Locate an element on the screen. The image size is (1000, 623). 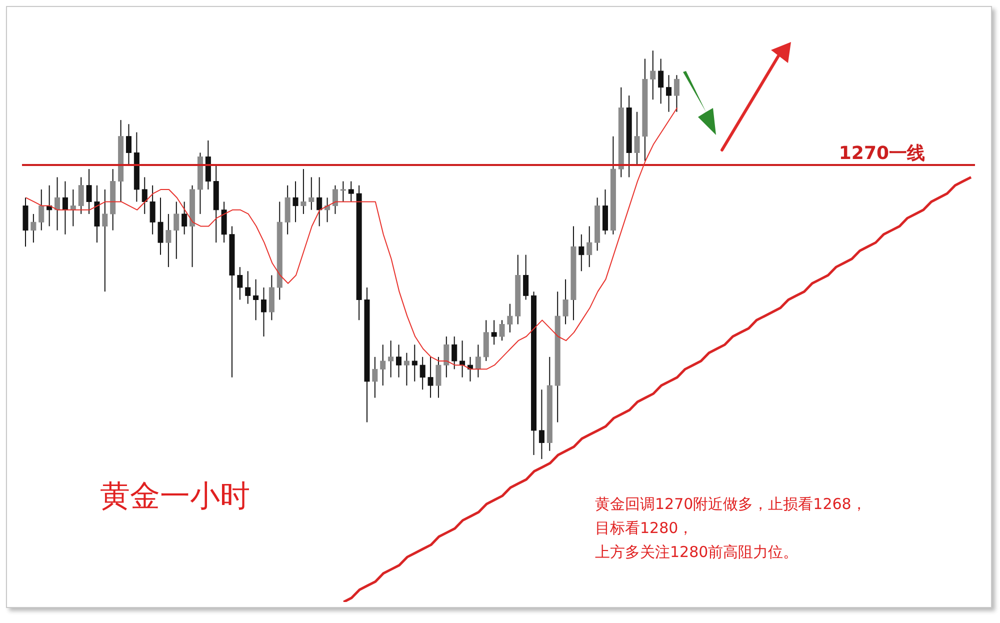
text: 黄金一小时 is located at coordinates (175, 497).